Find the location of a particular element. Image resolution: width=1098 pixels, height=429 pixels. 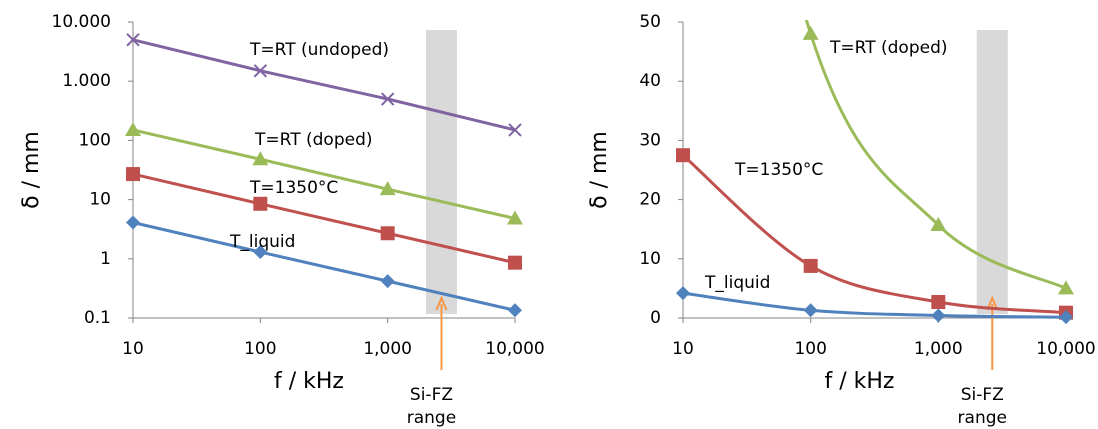

y-tick-label: 20 is located at coordinates (650, 200).